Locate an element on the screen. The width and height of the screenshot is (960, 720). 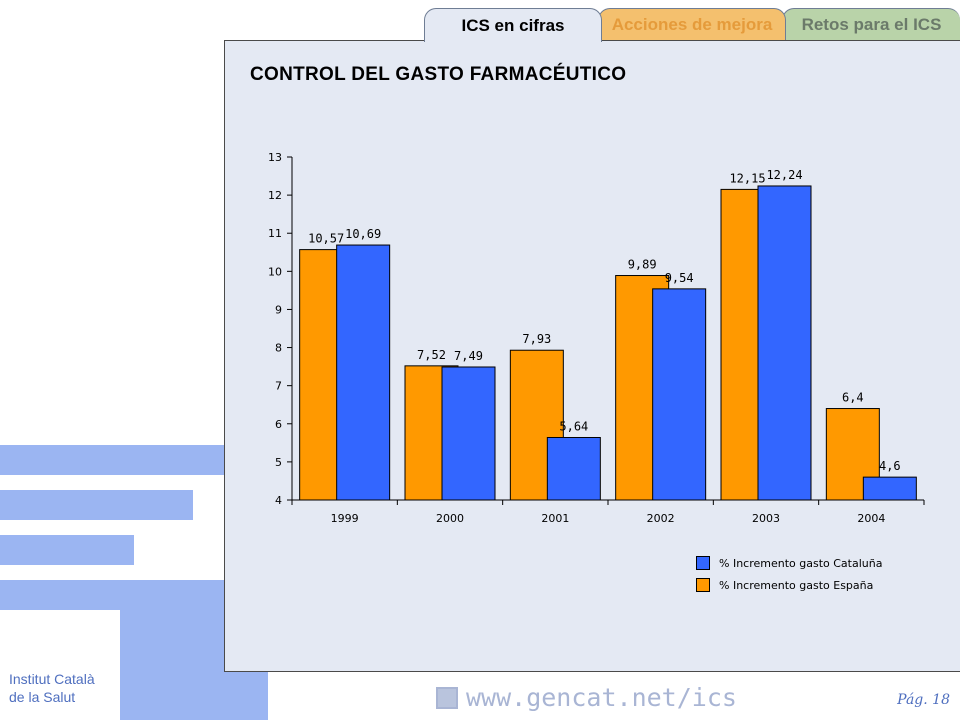
data-label: 4,6 is located at coordinates (890, 466).